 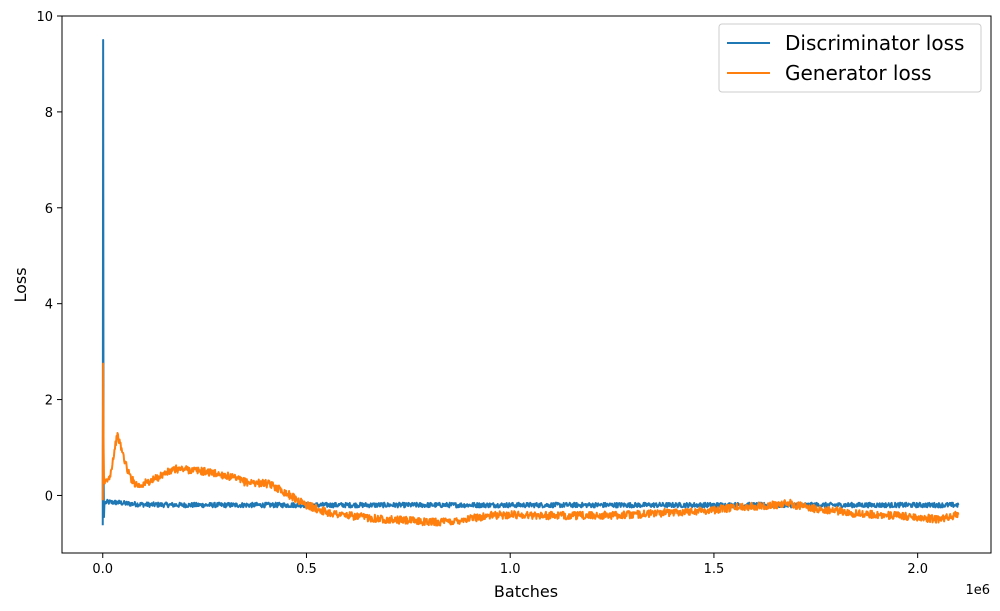 I want to click on x-tick-label: 2.0, so click(x=917, y=569).